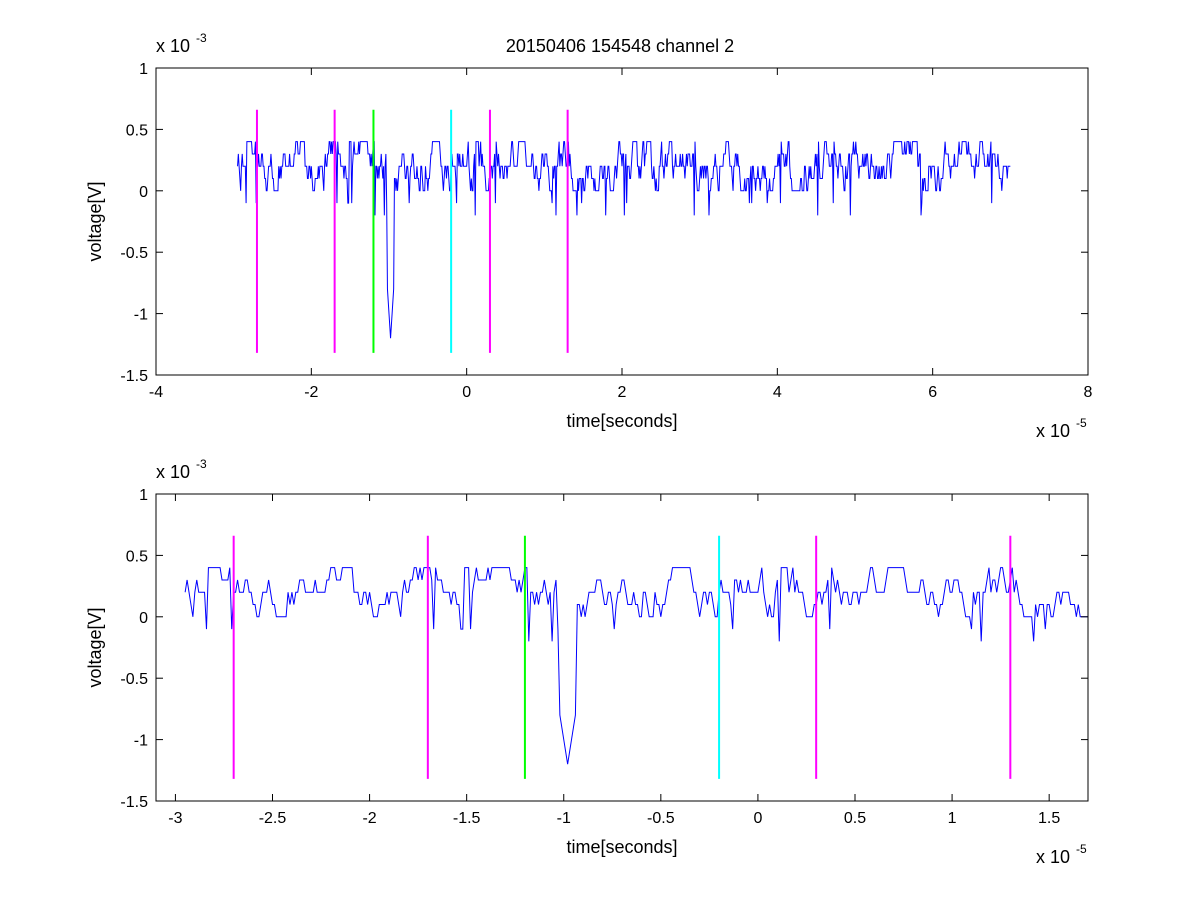  What do you see at coordinates (143, 618) in the screenshot?
I see `bottom-ytick-label: 0` at bounding box center [143, 618].